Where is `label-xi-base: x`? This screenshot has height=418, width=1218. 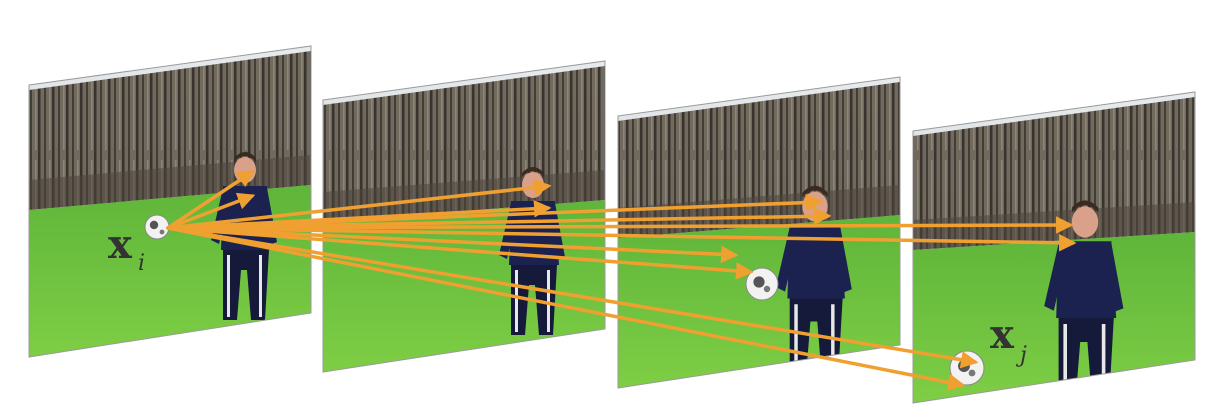
label-xi-base: x is located at coordinates (120, 244).